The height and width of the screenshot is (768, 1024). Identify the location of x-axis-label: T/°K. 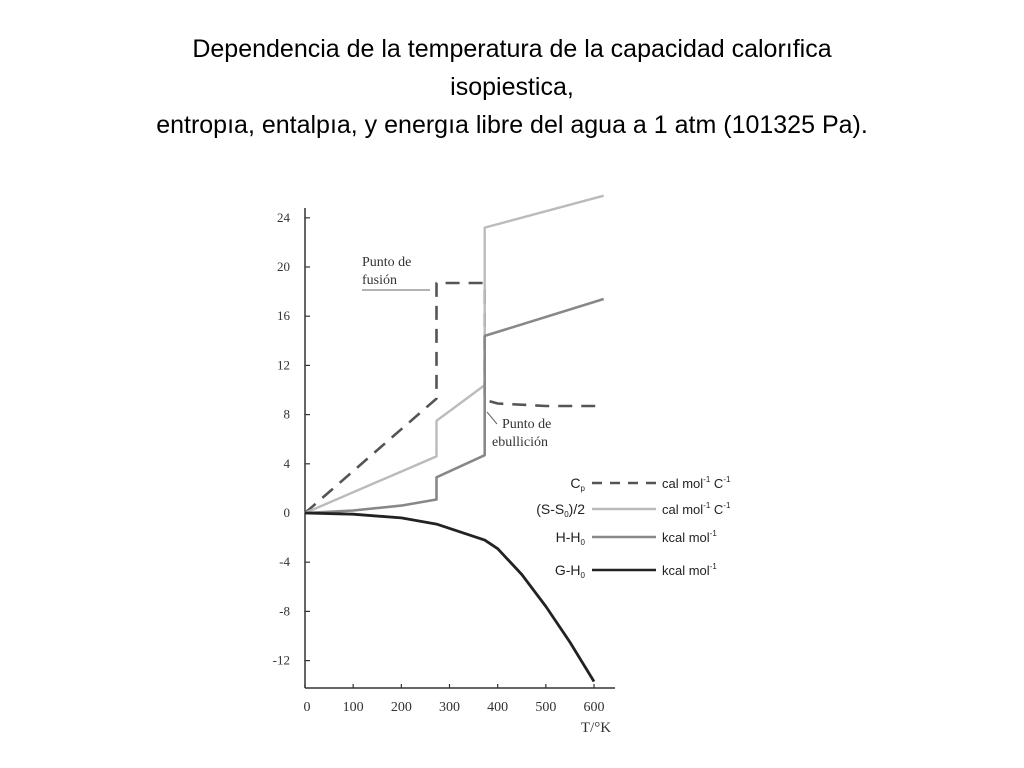
(596, 728).